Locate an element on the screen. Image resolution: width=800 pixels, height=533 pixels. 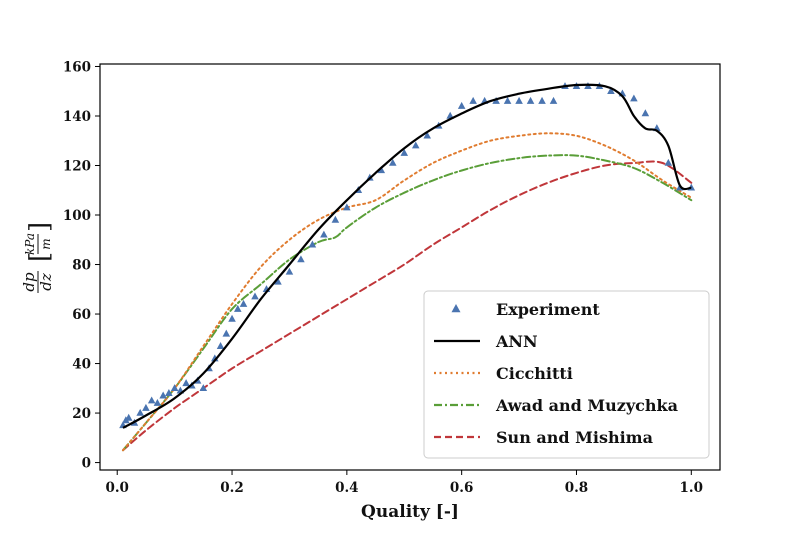
x-tick-label: 1.0 is located at coordinates (692, 488).